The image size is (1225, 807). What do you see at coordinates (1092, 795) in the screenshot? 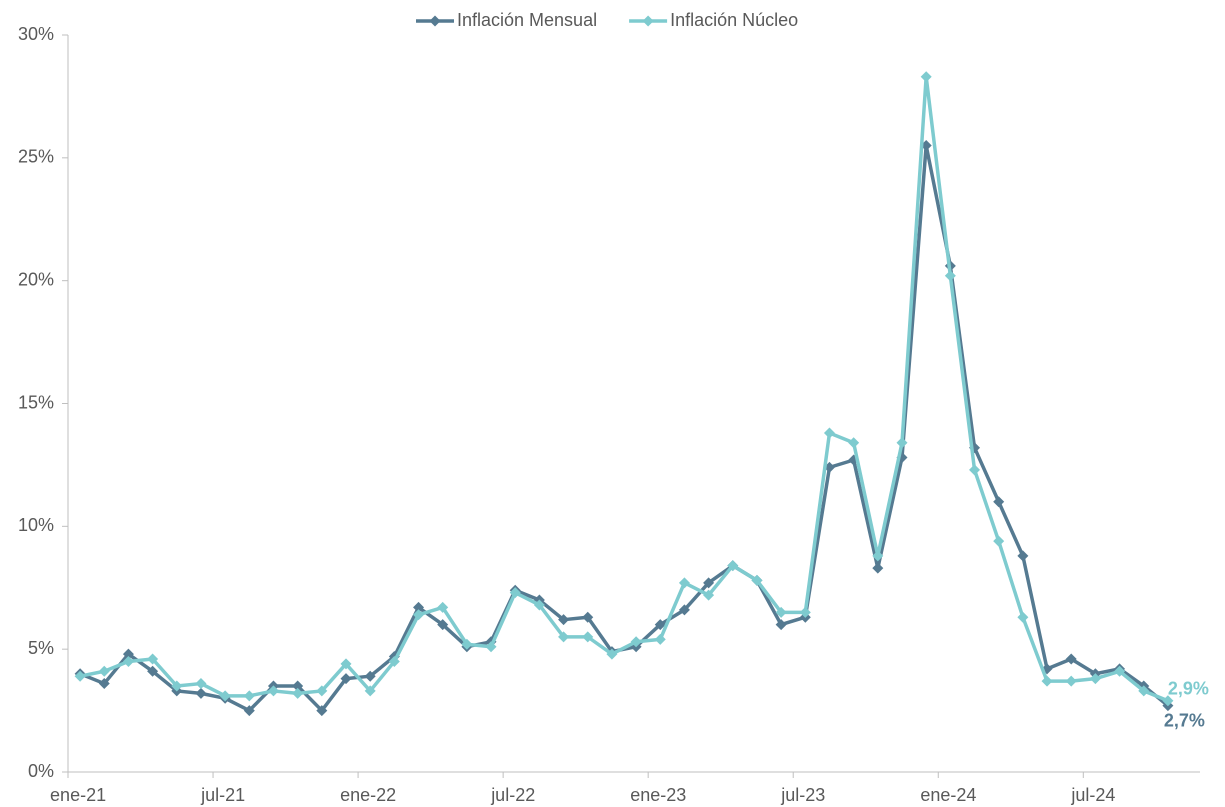
I see `x-tick-label: jul-24` at bounding box center [1092, 795].